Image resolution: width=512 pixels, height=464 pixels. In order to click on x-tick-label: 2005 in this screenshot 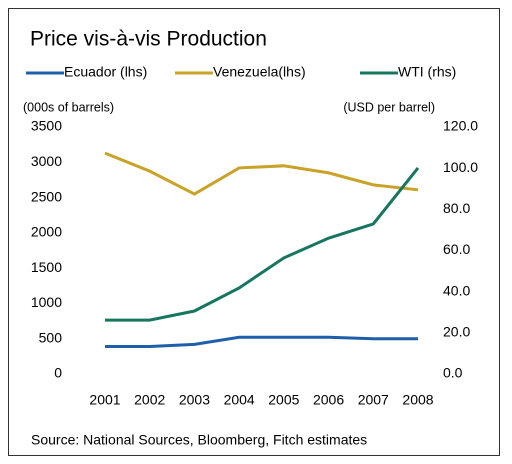, I will do `click(283, 400)`.